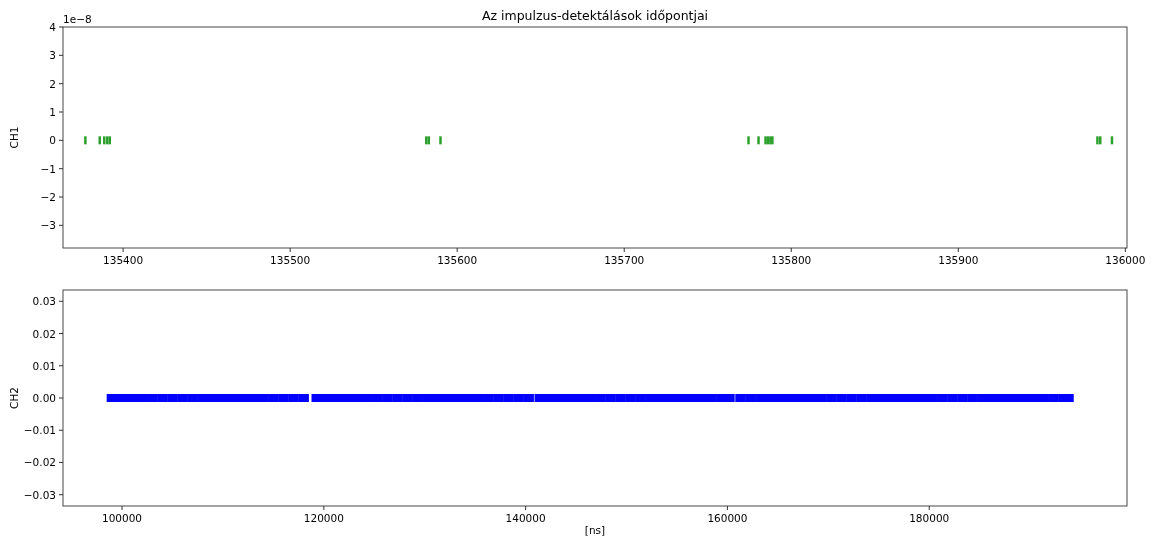  What do you see at coordinates (323, 518) in the screenshot?
I see `x-tick-label: 120000` at bounding box center [323, 518].